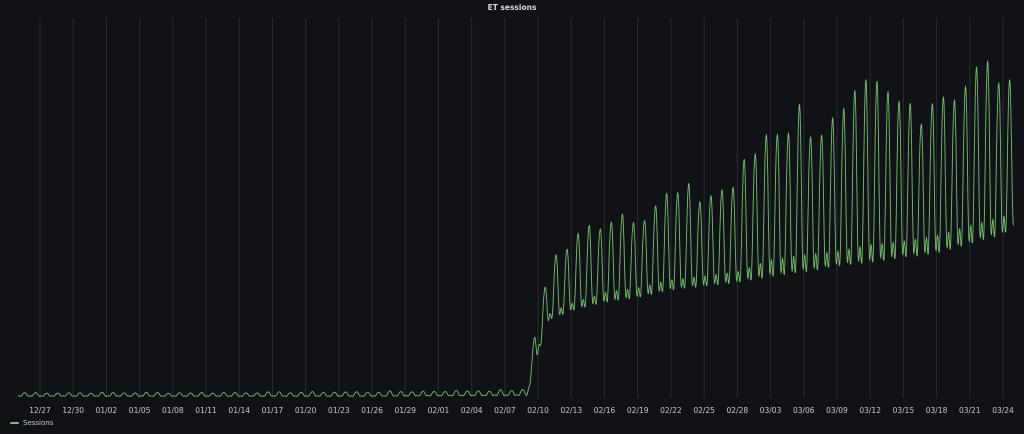 This screenshot has width=1024, height=434. What do you see at coordinates (505, 410) in the screenshot?
I see `x-tick-label: 02/07` at bounding box center [505, 410].